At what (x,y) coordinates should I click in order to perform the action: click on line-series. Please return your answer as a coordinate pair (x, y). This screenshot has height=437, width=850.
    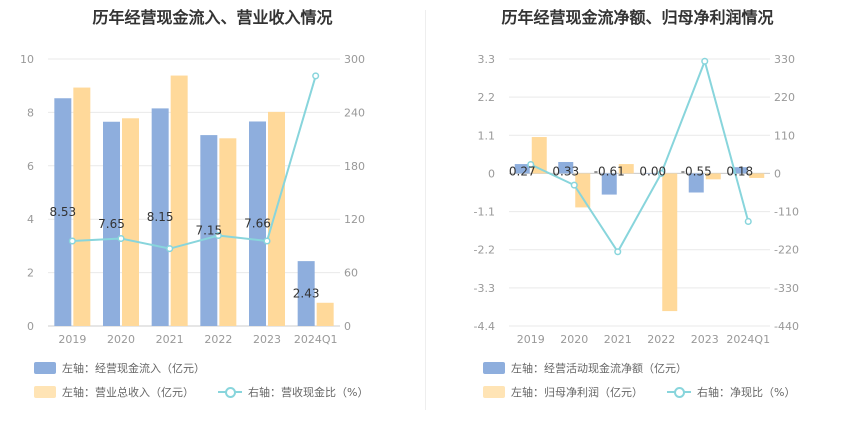
    Looking at the image, I should click on (194, 162).